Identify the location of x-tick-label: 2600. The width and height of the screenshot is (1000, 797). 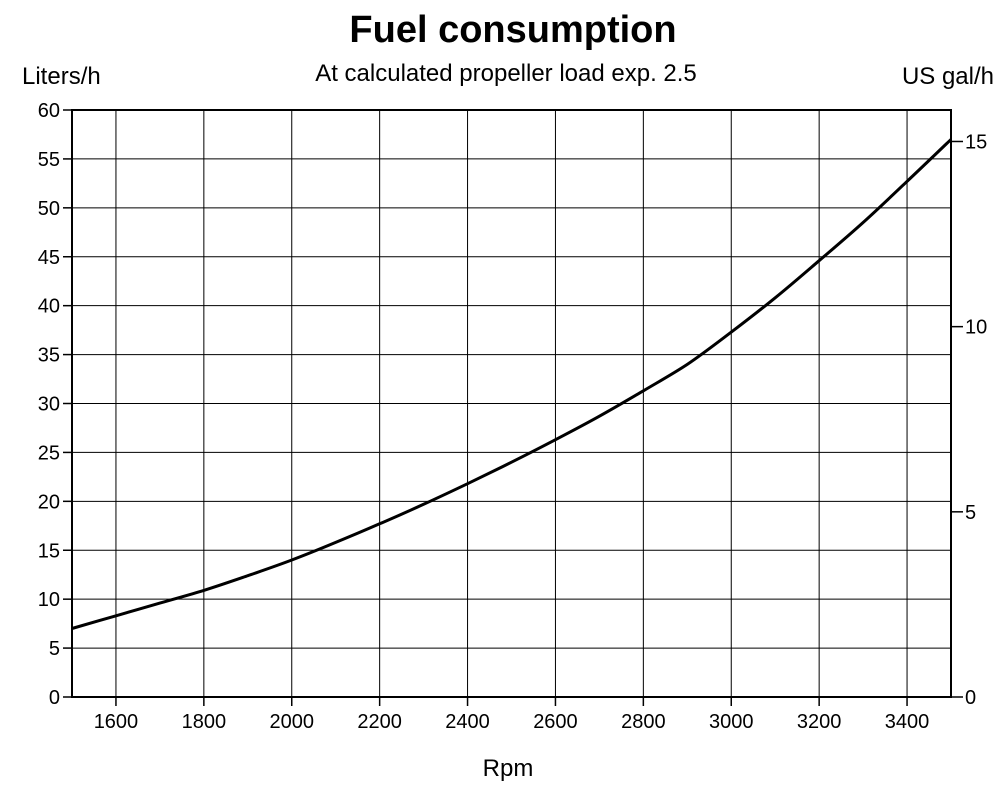
(555, 722).